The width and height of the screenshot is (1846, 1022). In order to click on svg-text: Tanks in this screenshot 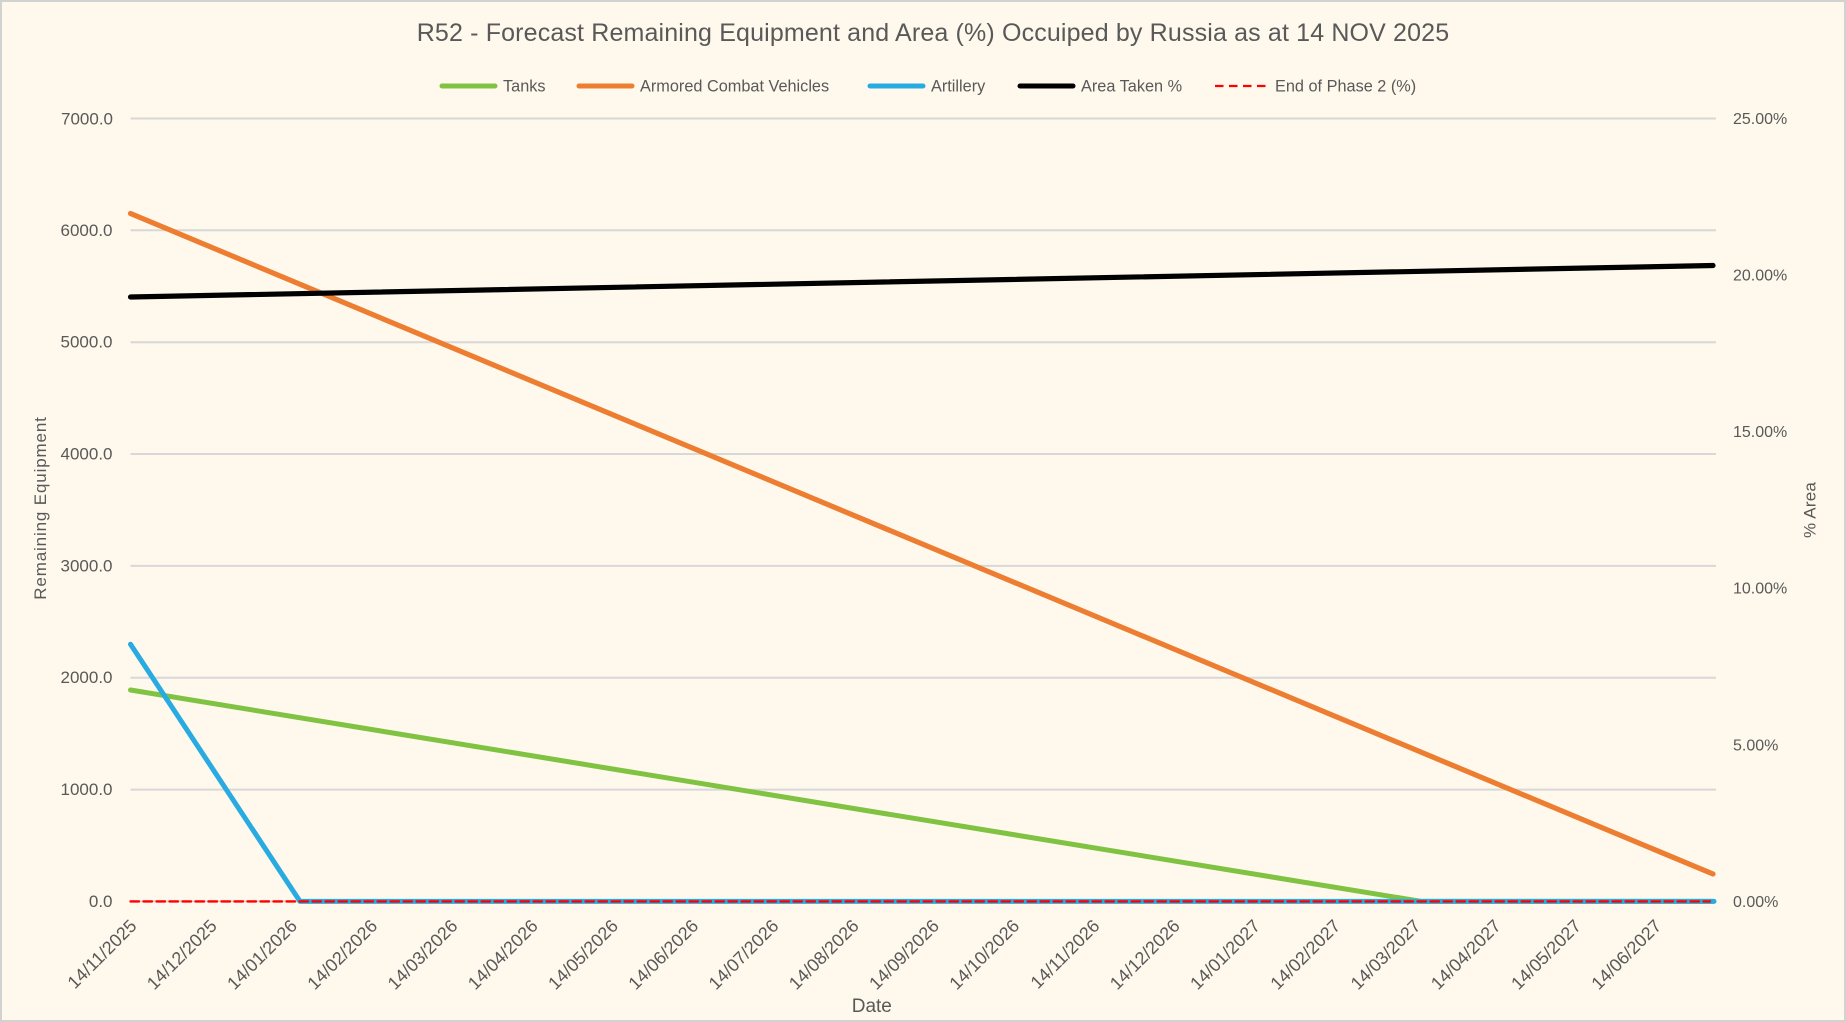, I will do `click(524, 87)`.